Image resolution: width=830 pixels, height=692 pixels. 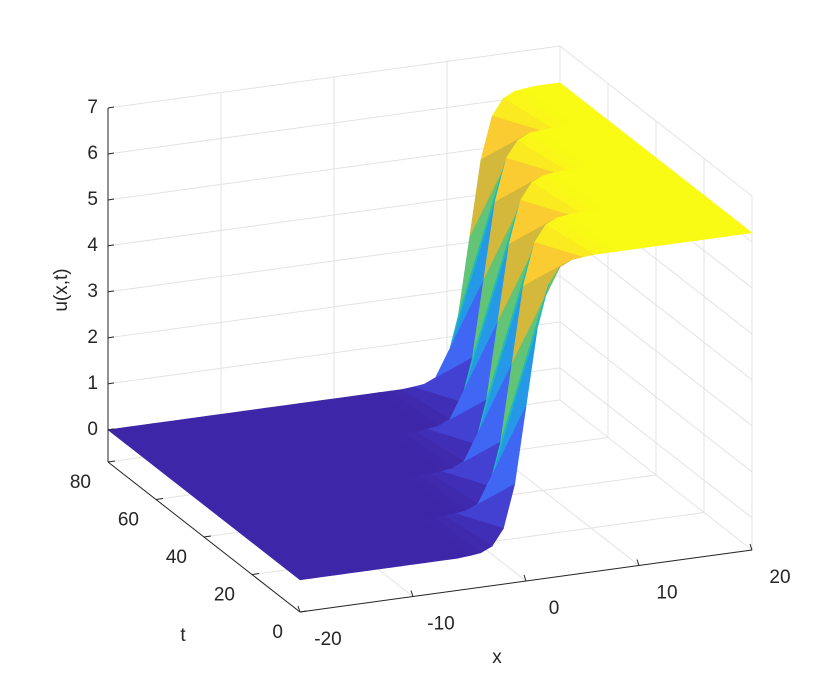 I want to click on x-tick-label: 10, so click(x=666, y=593).